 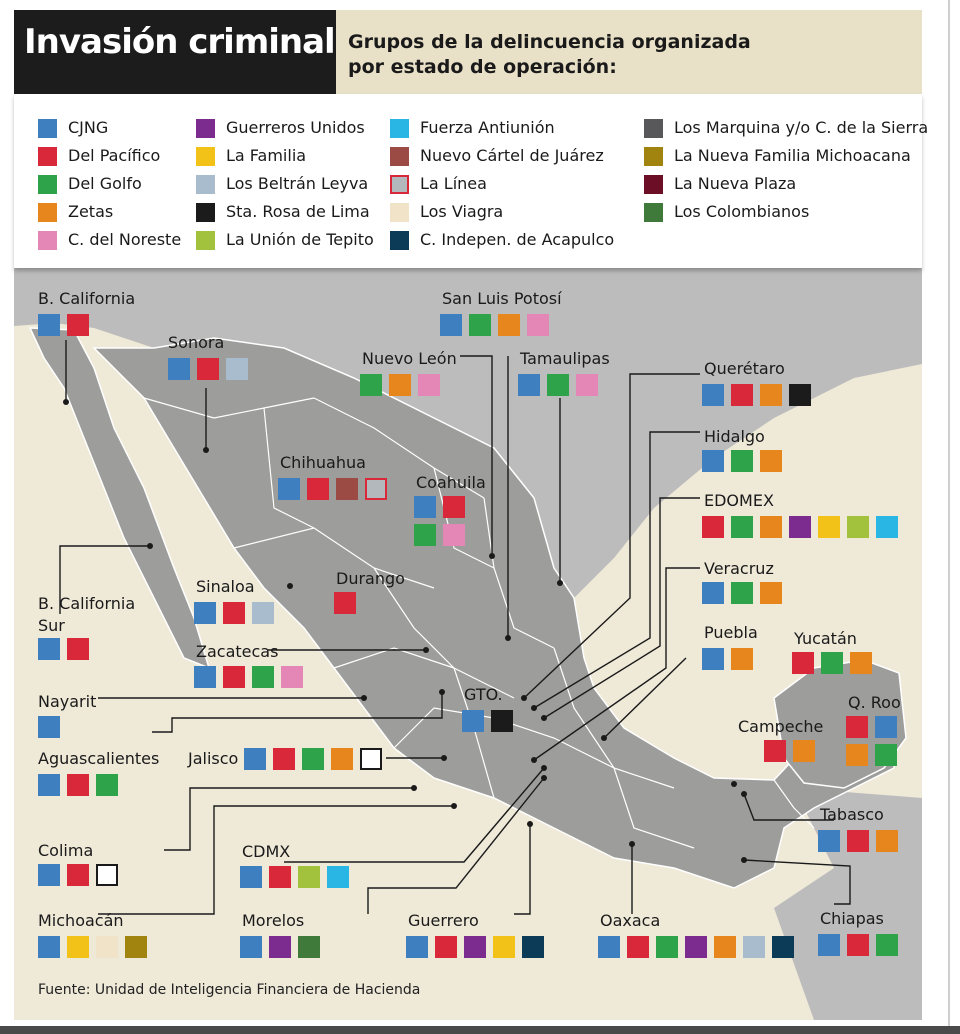 What do you see at coordinates (266, 155) in the screenshot?
I see `legend-label: La Familia` at bounding box center [266, 155].